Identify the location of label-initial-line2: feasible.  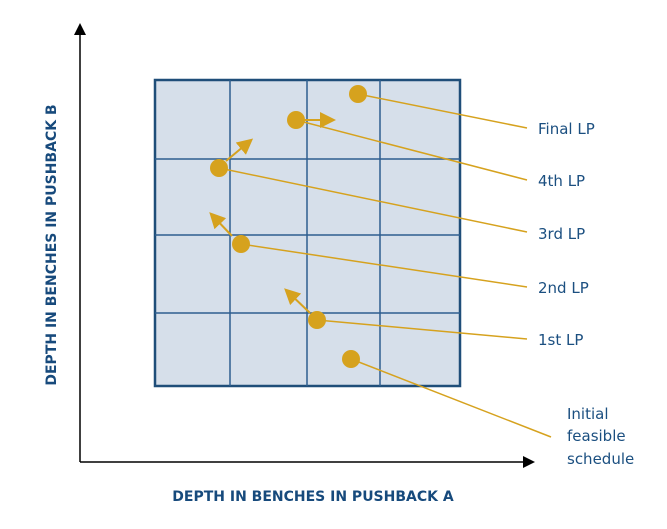
(596, 436).